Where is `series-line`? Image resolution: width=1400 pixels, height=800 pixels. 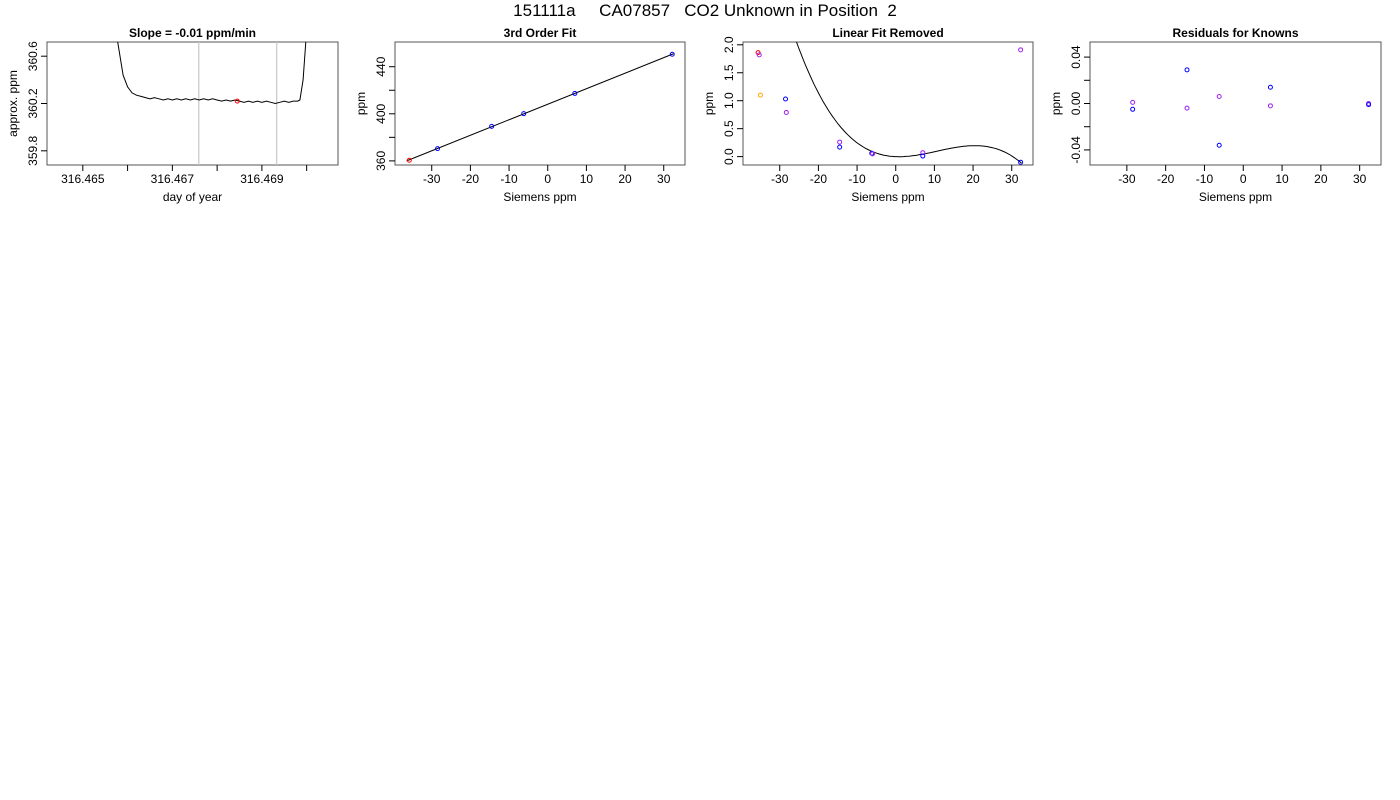
series-line is located at coordinates (212, 73).